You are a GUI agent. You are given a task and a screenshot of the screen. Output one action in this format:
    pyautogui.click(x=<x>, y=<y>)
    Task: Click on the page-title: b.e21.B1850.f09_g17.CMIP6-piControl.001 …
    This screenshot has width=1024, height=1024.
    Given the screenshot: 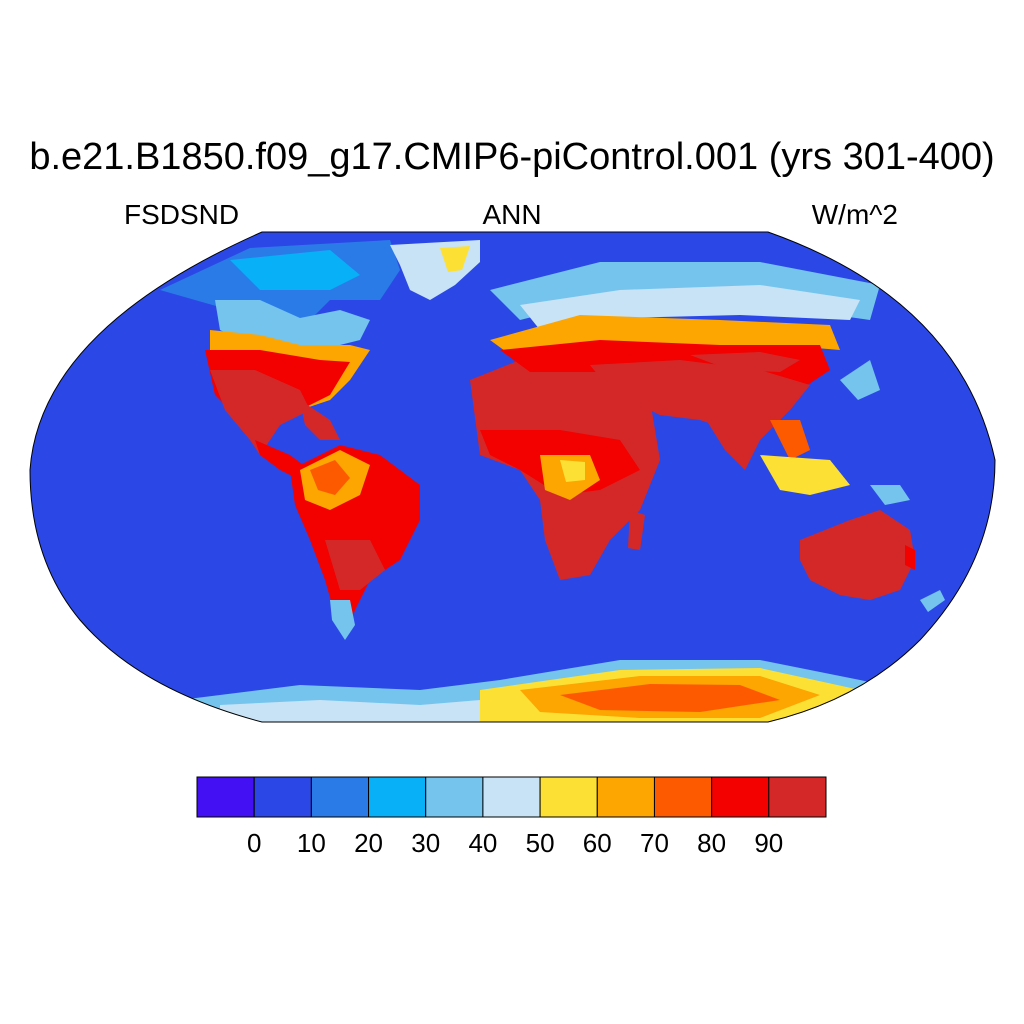 What is the action you would take?
    pyautogui.click(x=512, y=157)
    